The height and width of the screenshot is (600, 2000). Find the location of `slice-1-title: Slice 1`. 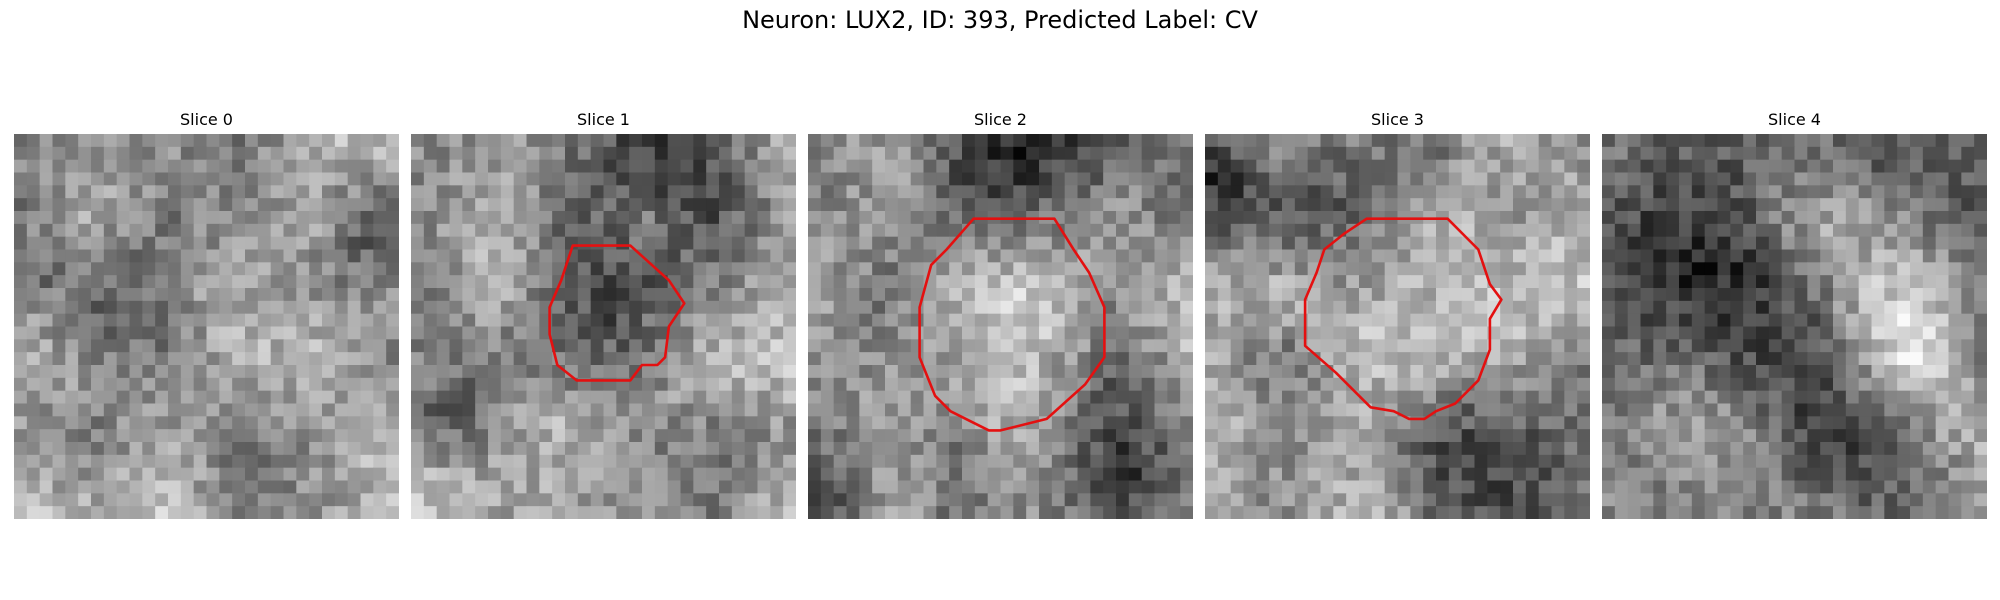

slice-1-title: Slice 1 is located at coordinates (603, 119).